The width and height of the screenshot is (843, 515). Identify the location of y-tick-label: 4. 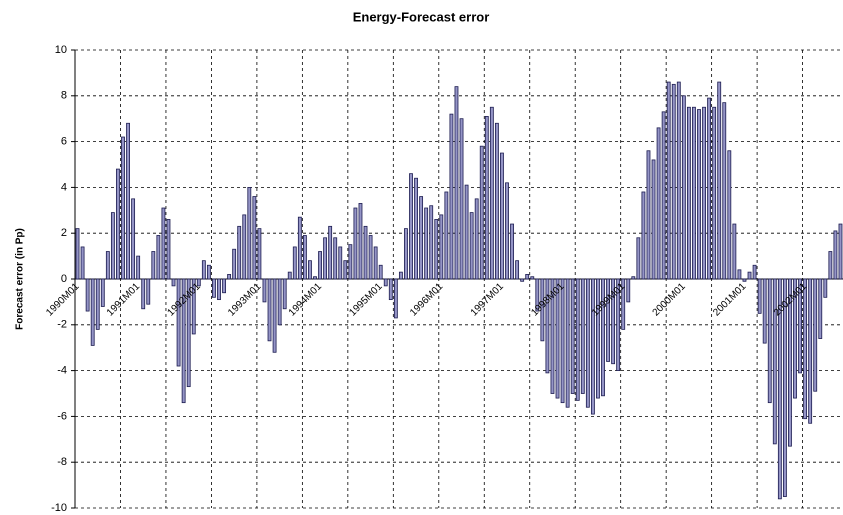
(64, 187).